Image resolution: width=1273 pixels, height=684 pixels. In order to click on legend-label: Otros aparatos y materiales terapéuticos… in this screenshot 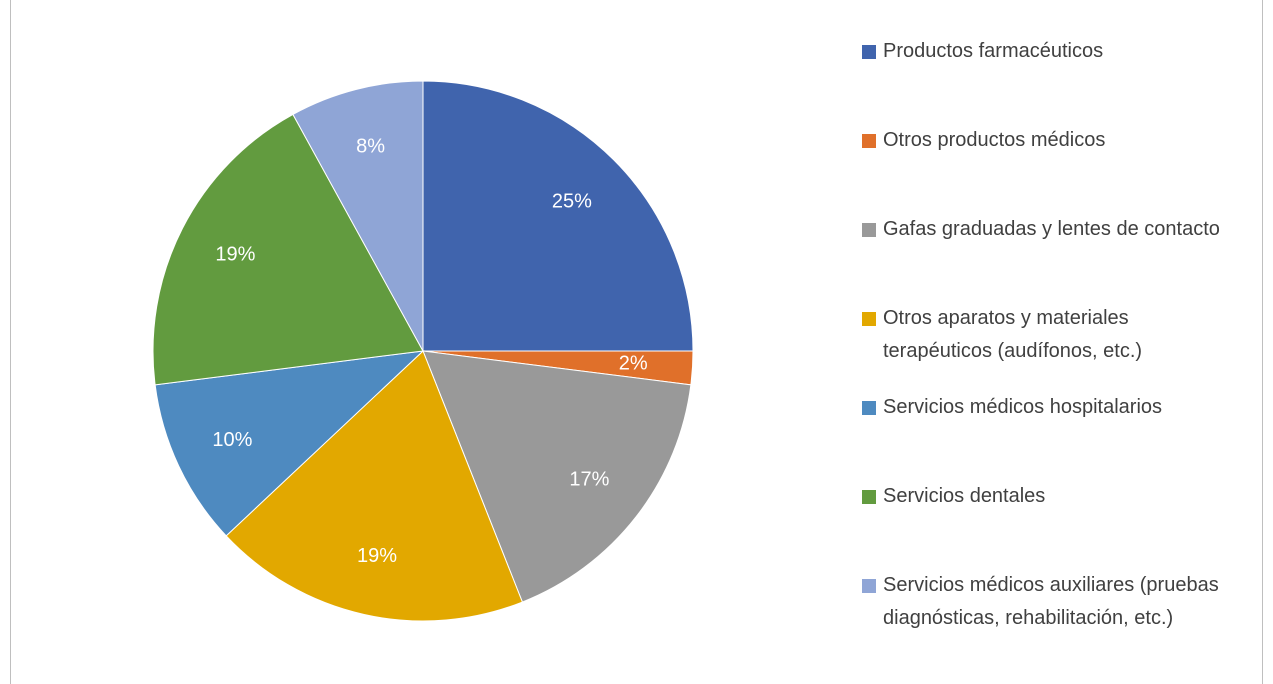, I will do `click(1013, 334)`.